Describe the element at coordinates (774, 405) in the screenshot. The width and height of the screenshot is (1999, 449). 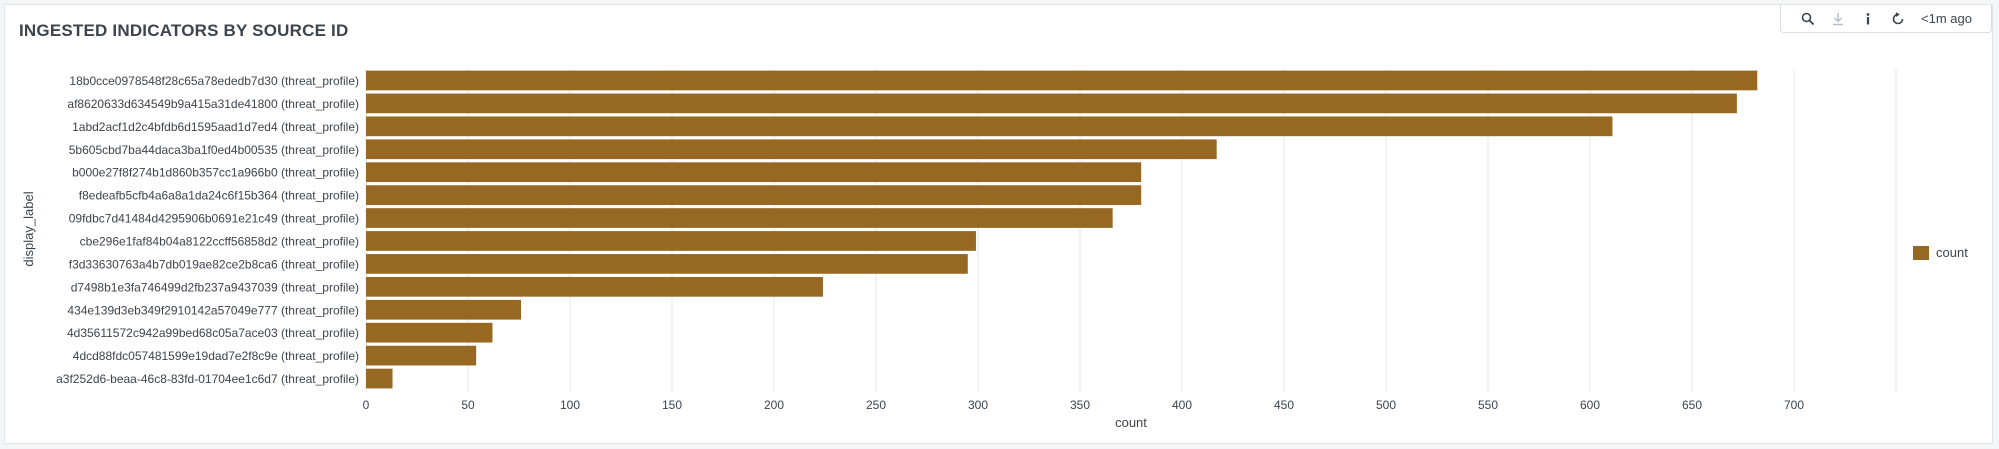
I see `x-tick-label: 200` at that location.